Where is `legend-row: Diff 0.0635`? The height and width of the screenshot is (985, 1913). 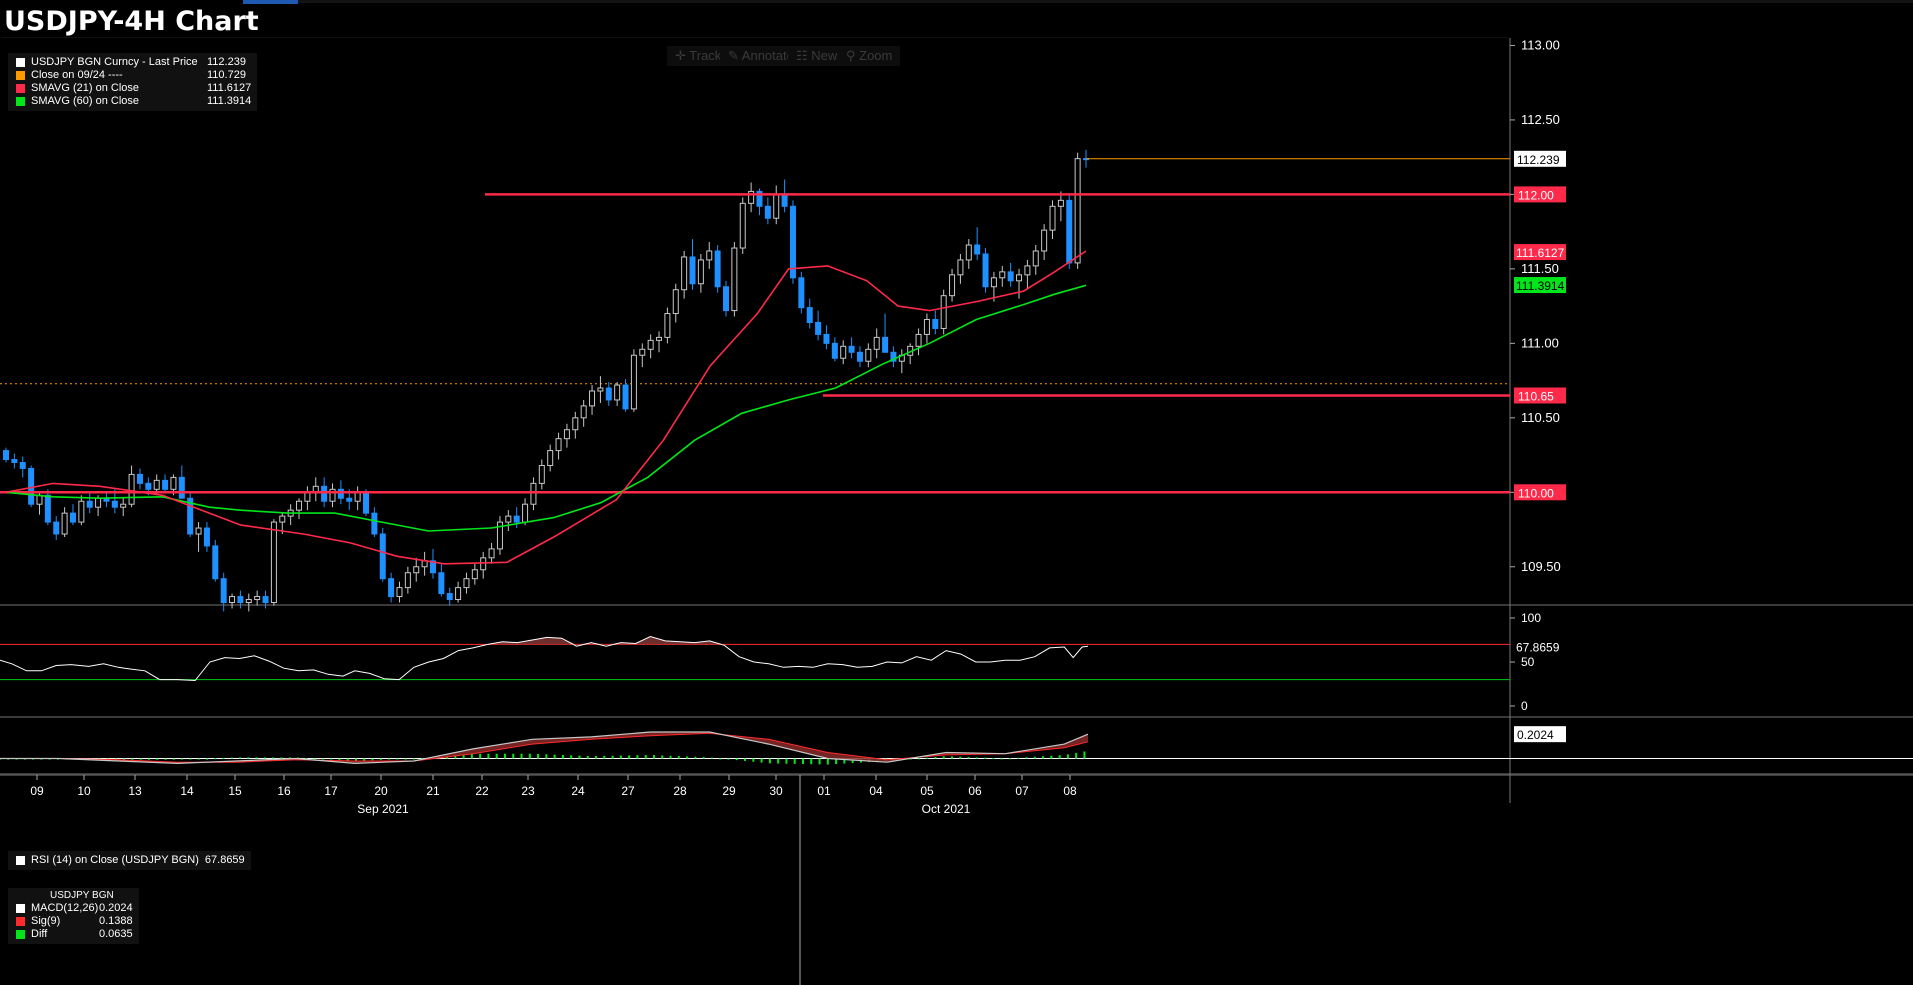 legend-row: Diff 0.0635 is located at coordinates (74, 934).